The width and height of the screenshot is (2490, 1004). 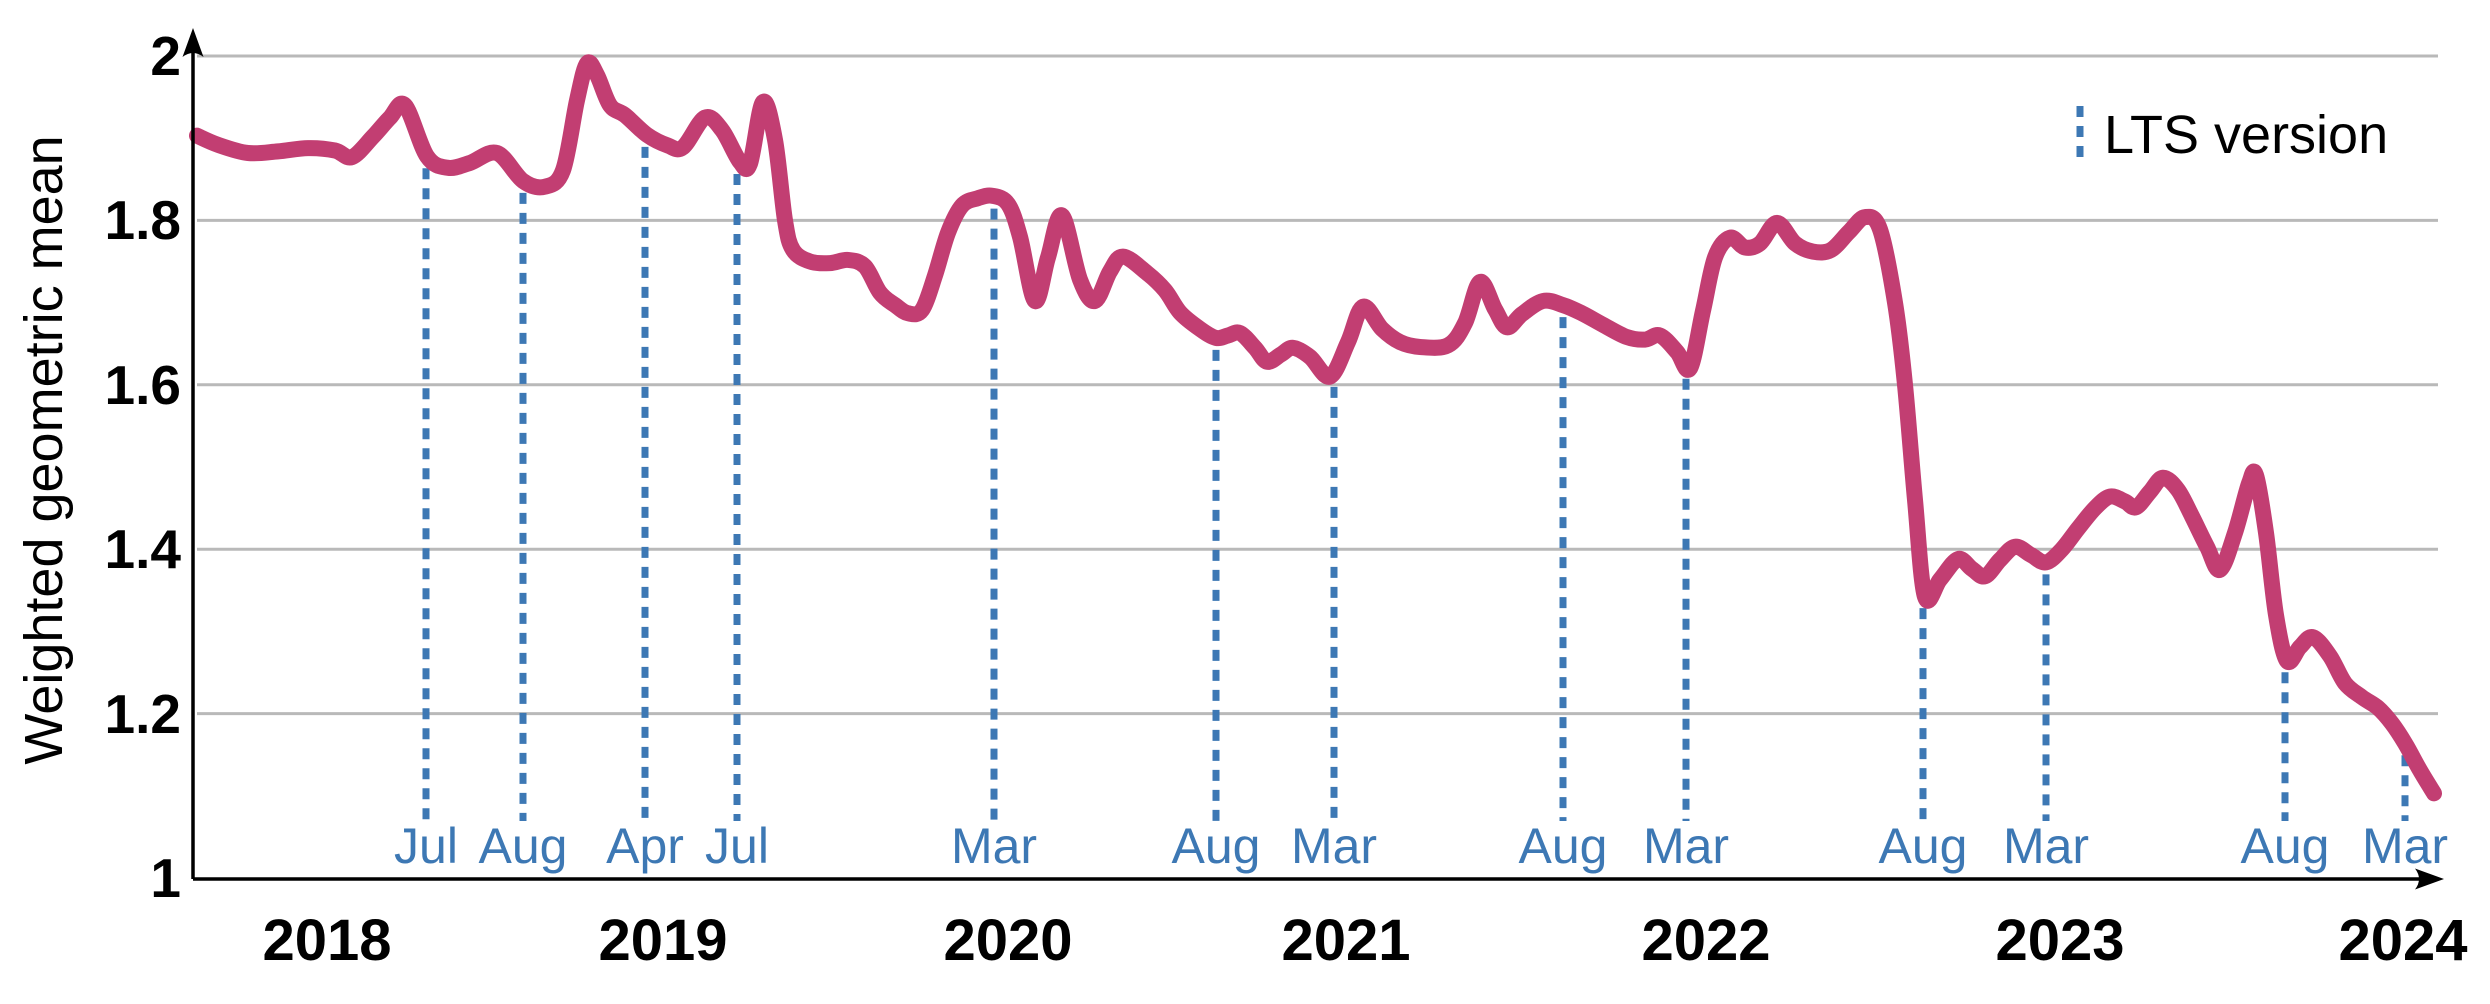 I want to click on x-year-label: 2020, so click(x=1008, y=940).